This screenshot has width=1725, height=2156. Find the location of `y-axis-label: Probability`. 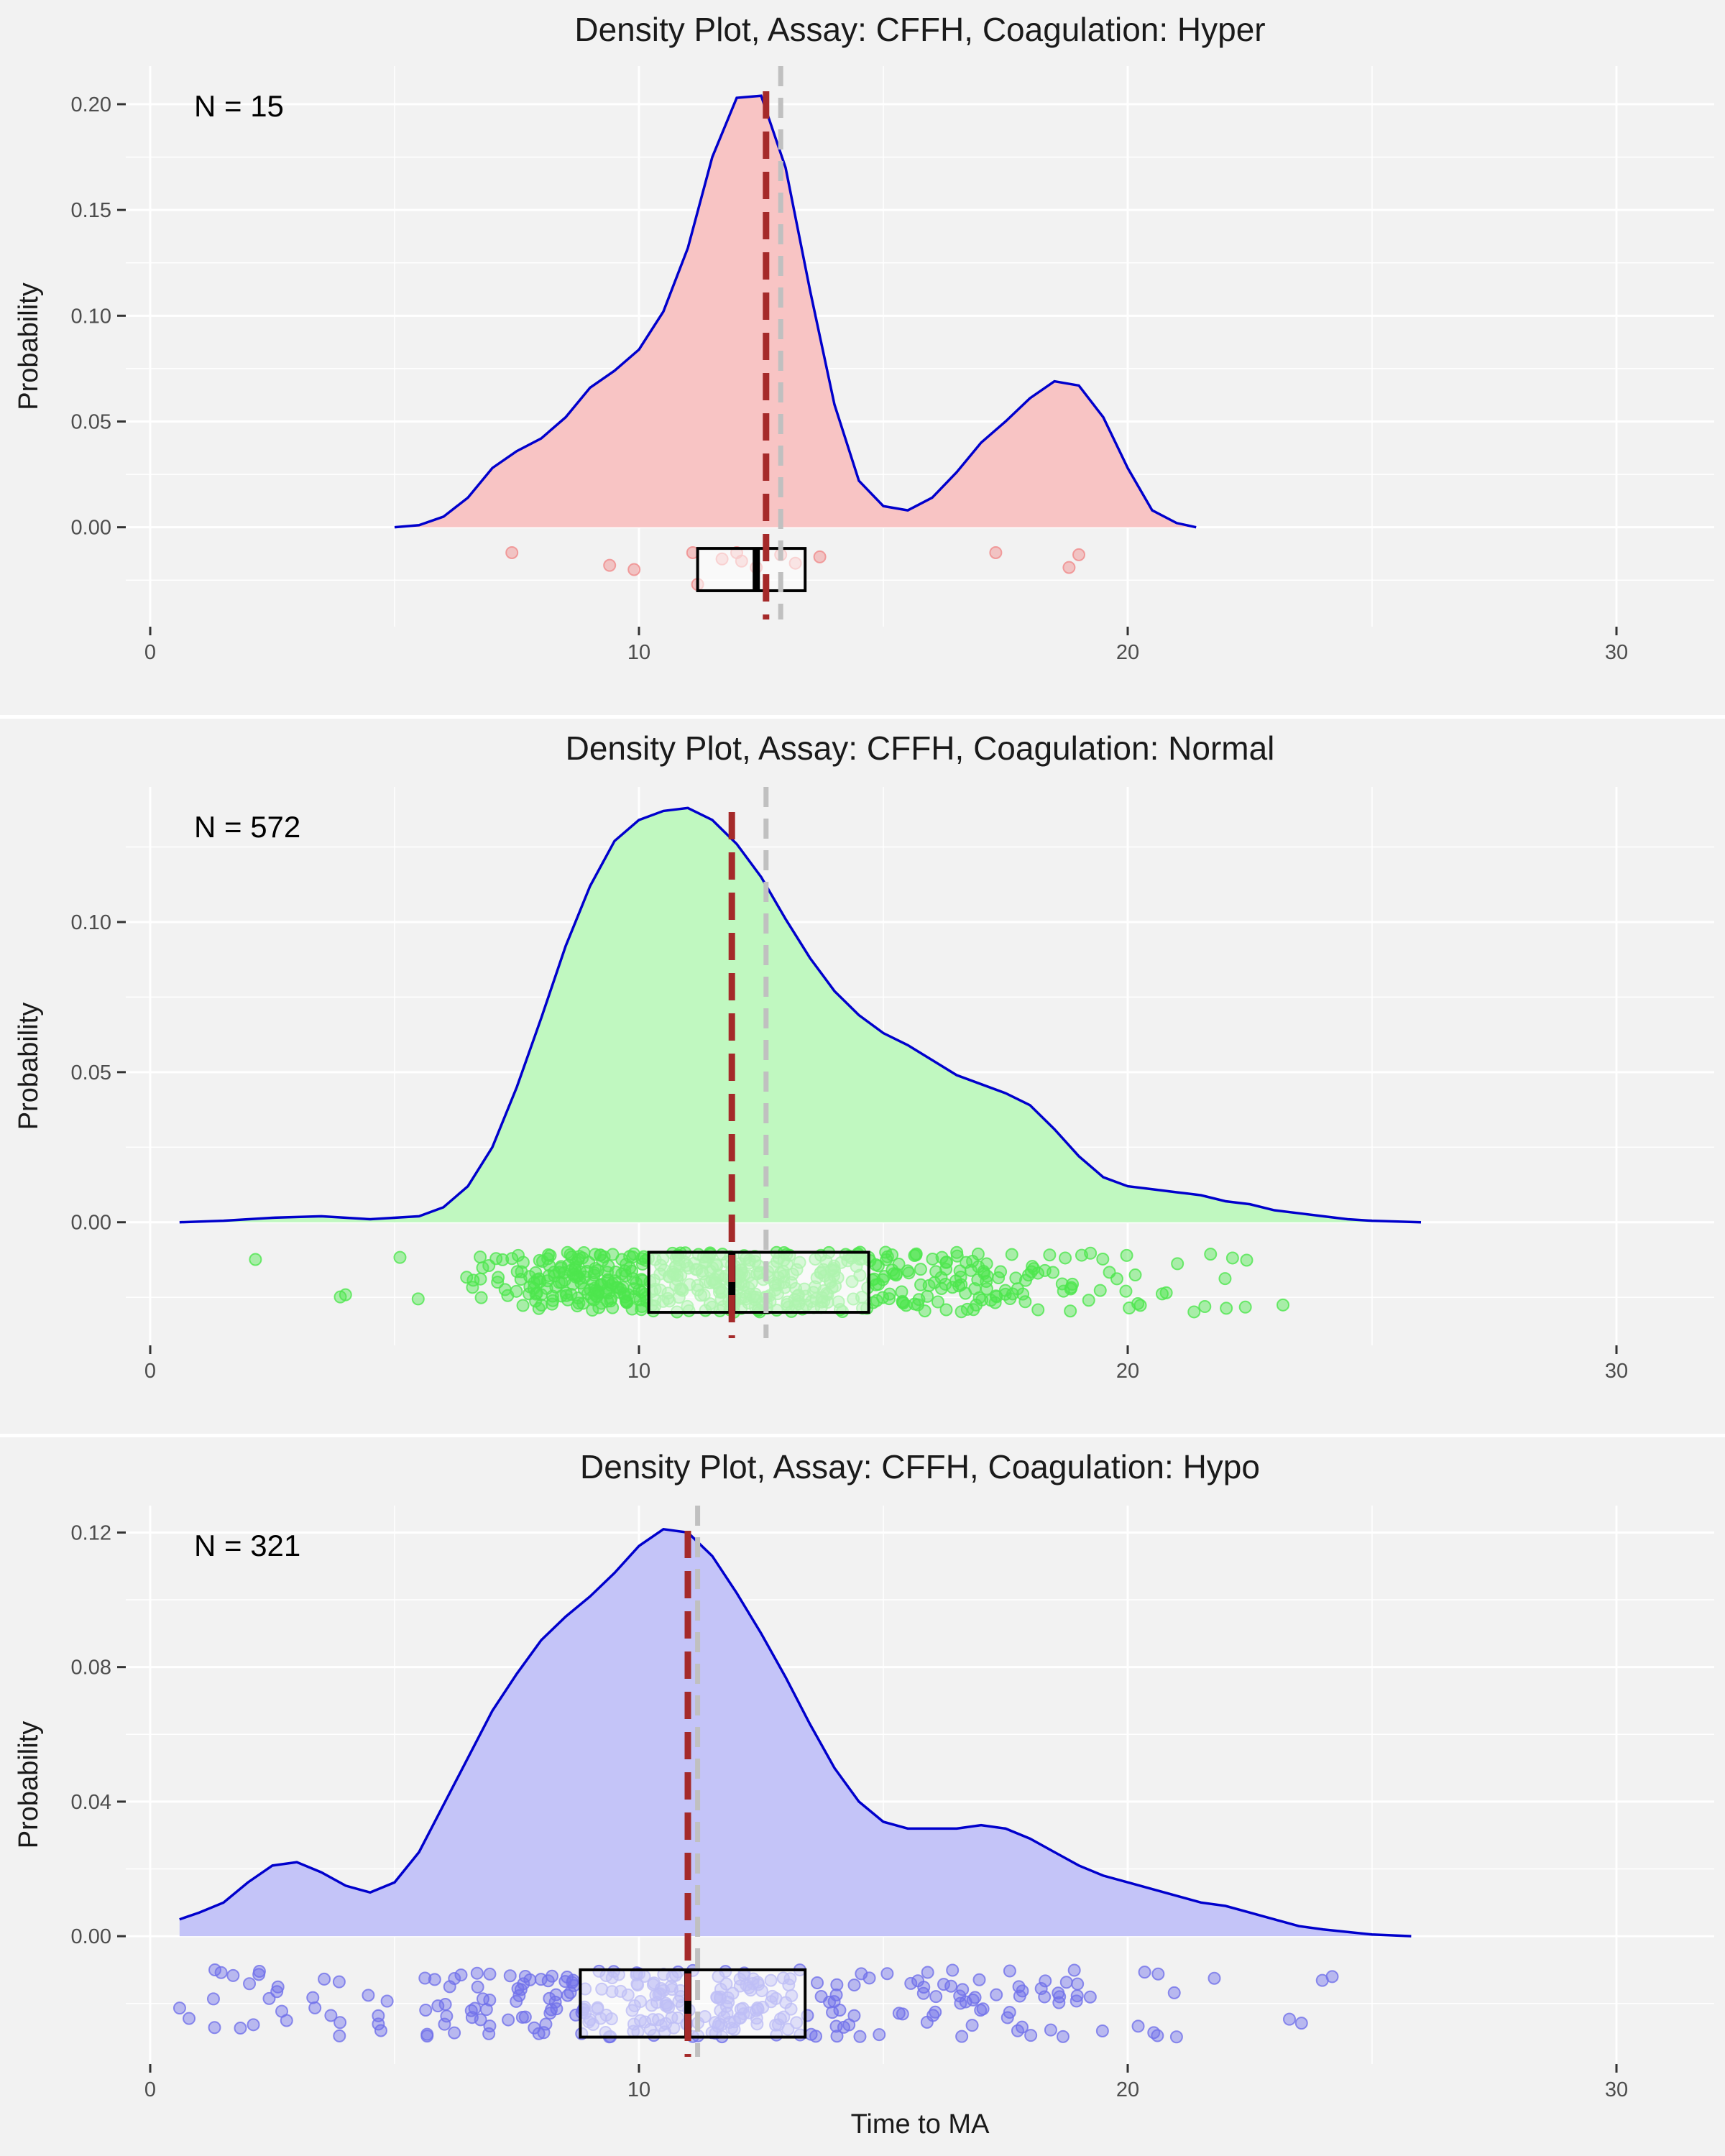

y-axis-label: Probability is located at coordinates (29, 346).